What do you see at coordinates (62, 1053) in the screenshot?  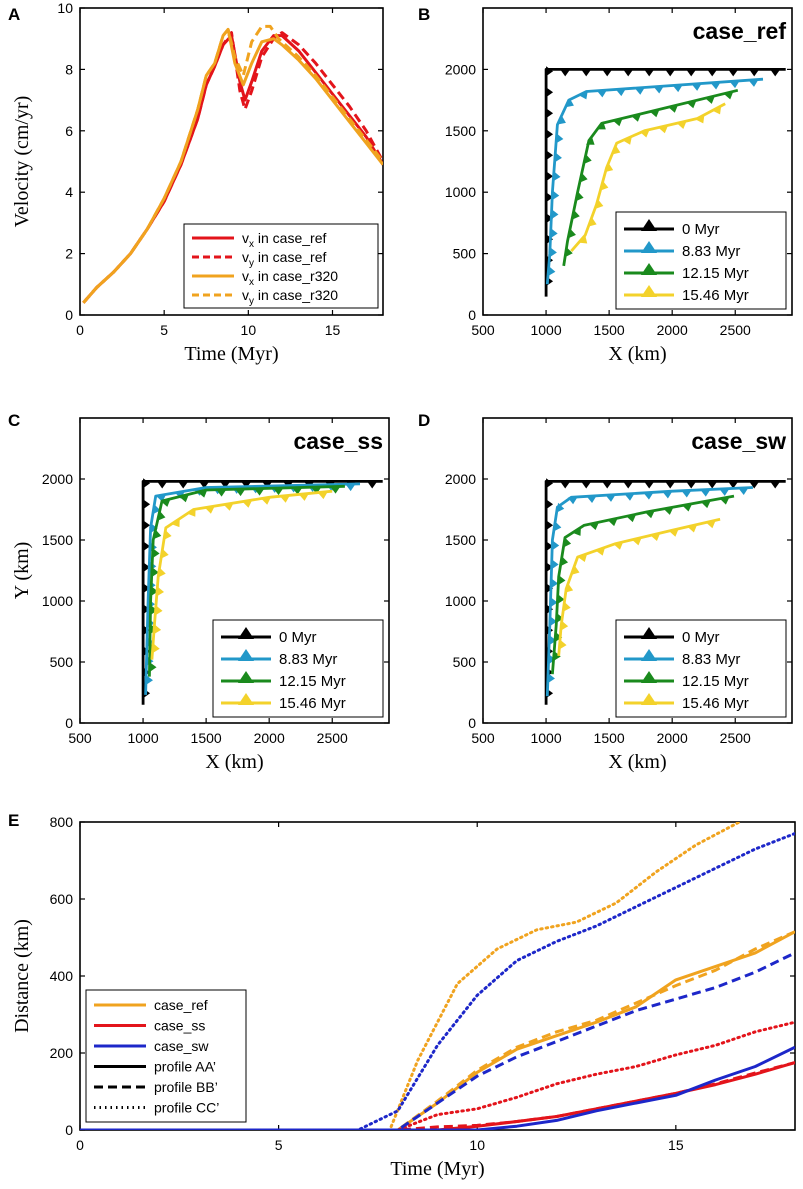 I see `y-tick-label: 200` at bounding box center [62, 1053].